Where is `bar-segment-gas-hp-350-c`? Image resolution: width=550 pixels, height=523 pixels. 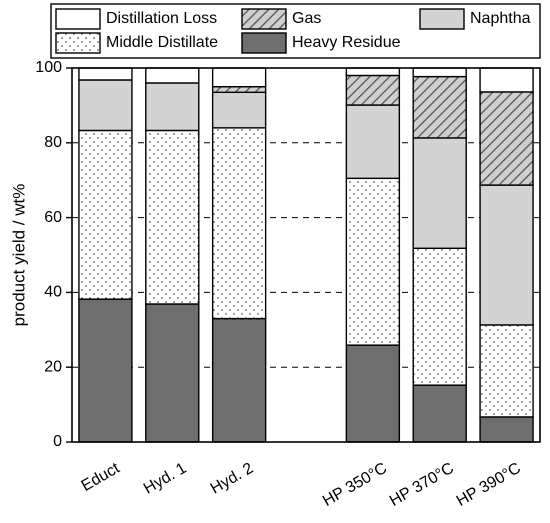 bar-segment-gas-hp-350-c is located at coordinates (373, 90).